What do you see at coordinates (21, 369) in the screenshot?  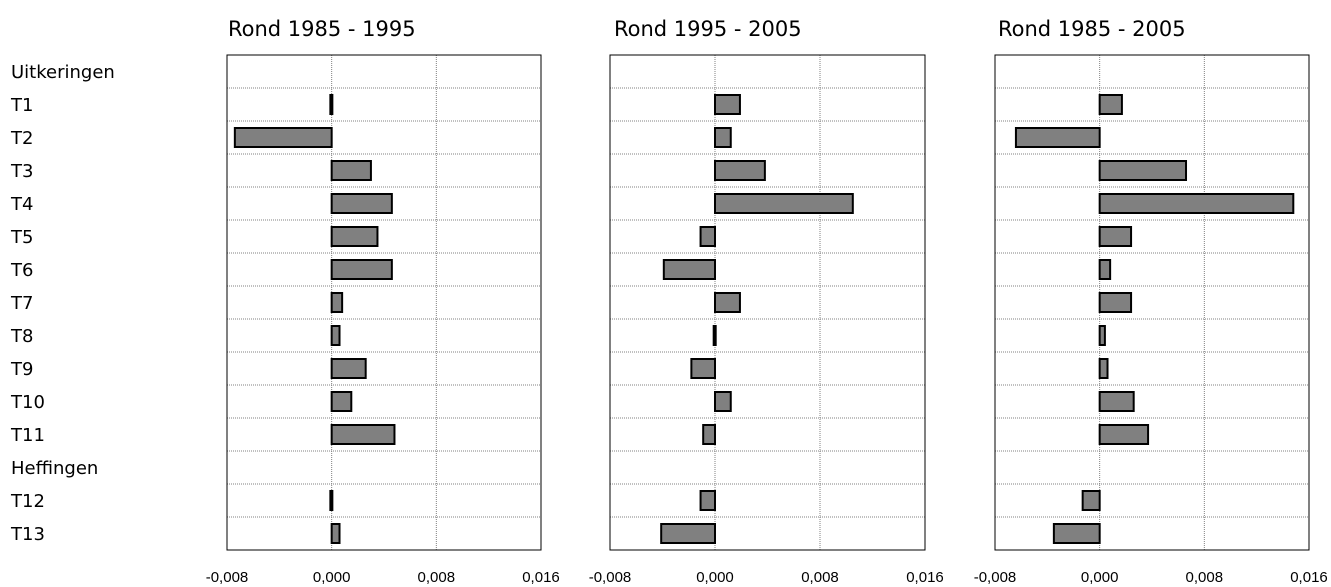 I see `category-label: T9` at bounding box center [21, 369].